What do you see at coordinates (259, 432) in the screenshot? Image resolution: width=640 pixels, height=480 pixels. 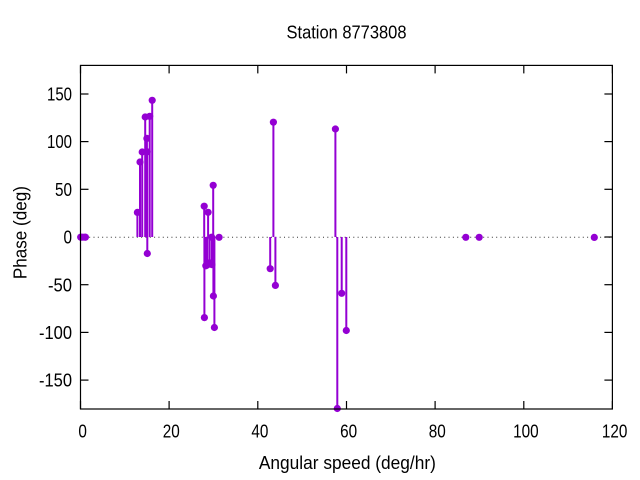 I see `svg-text: 40` at bounding box center [259, 432].